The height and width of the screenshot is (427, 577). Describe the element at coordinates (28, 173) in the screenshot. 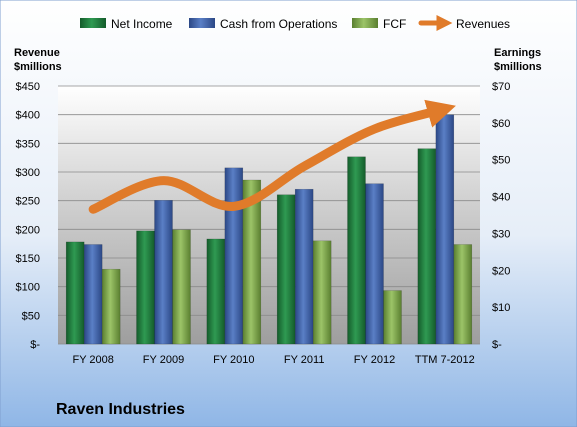

I see `left-tick-label: $300` at that location.